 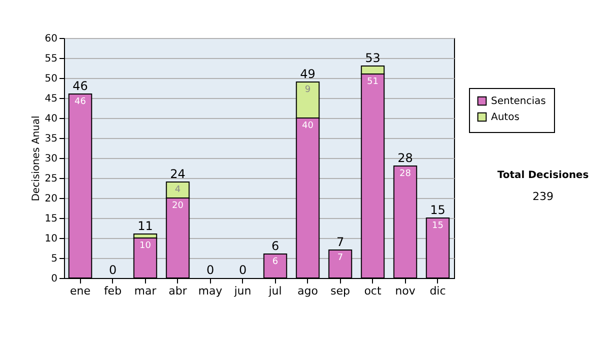 What do you see at coordinates (307, 90) in the screenshot?
I see `data-label: 9` at bounding box center [307, 90].